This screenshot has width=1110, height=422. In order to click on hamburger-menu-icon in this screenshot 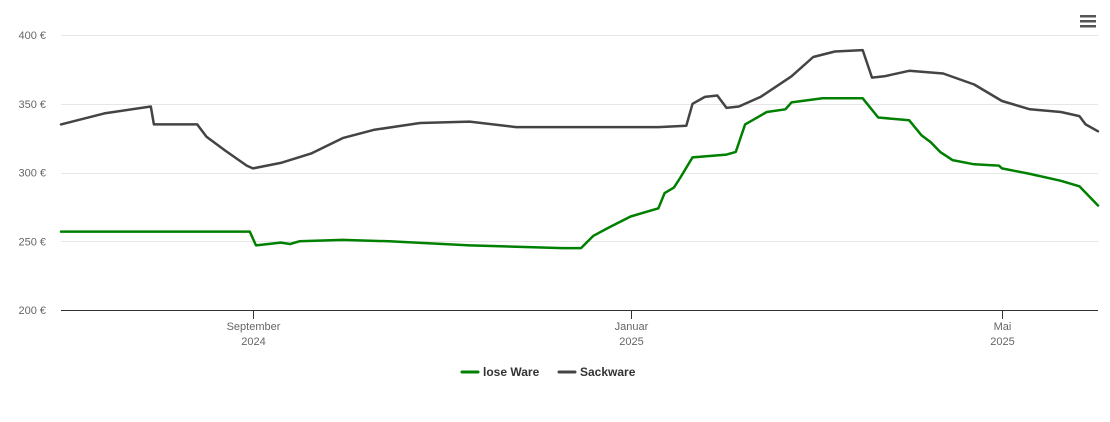, I will do `click(1088, 21)`.